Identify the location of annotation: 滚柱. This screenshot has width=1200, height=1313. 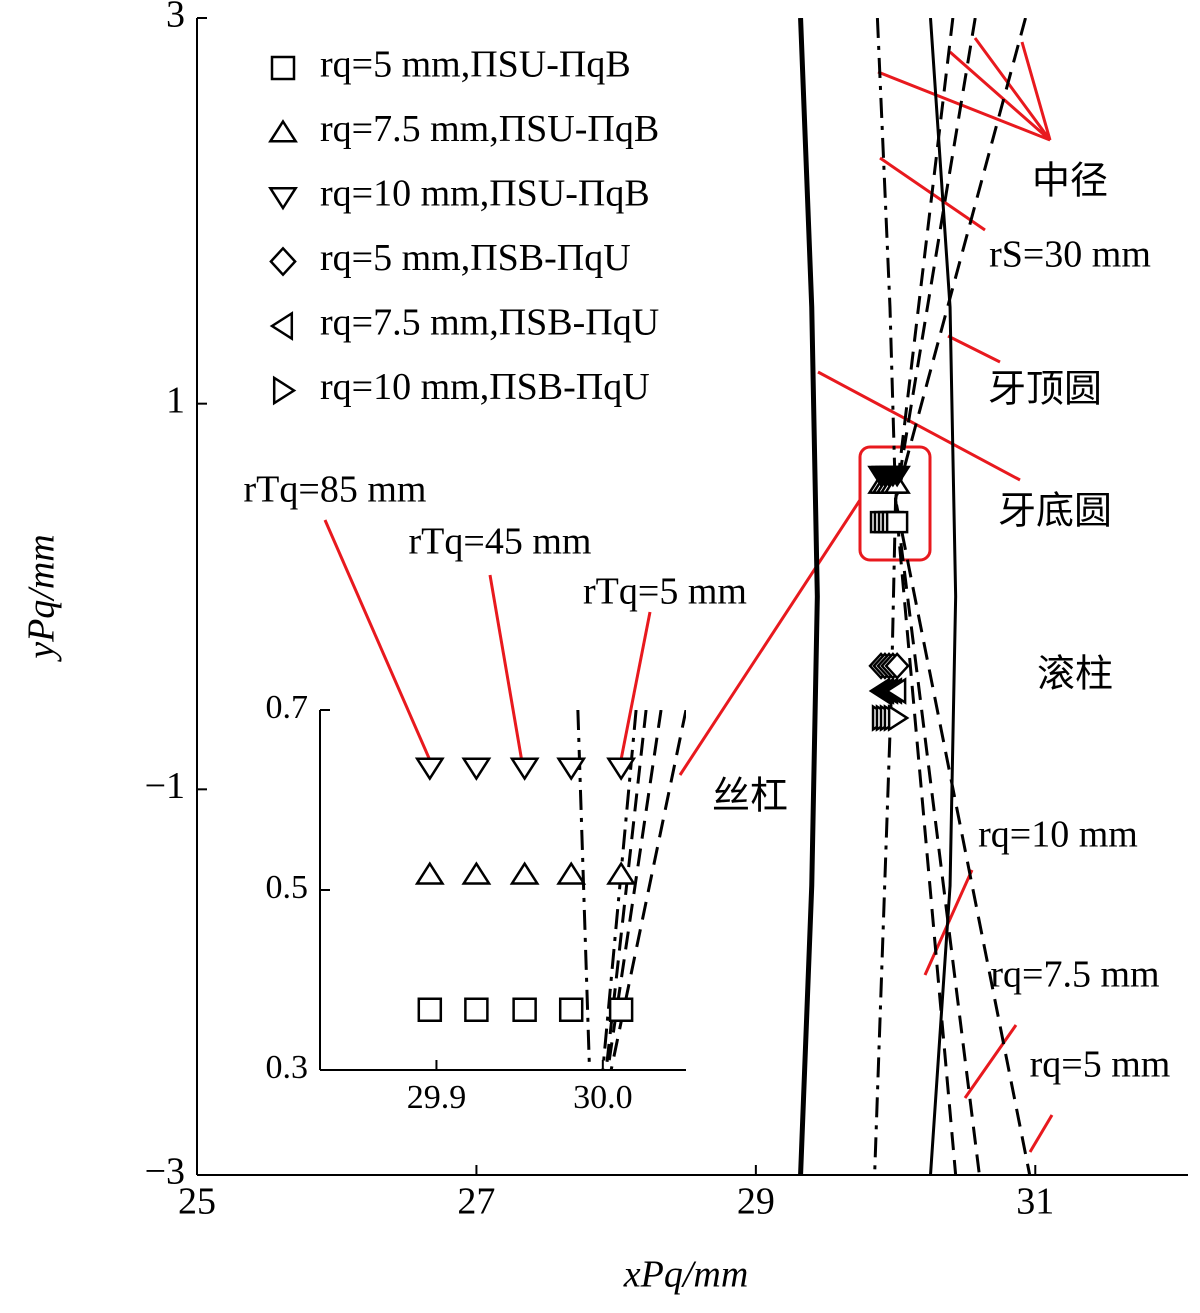
(1075, 675).